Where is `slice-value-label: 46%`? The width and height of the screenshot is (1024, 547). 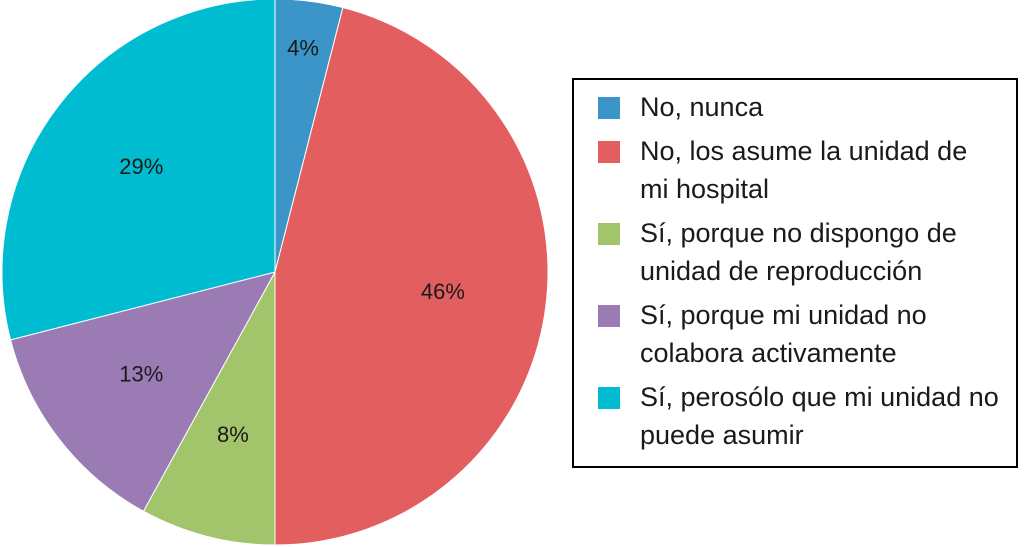
slice-value-label: 46% is located at coordinates (443, 291).